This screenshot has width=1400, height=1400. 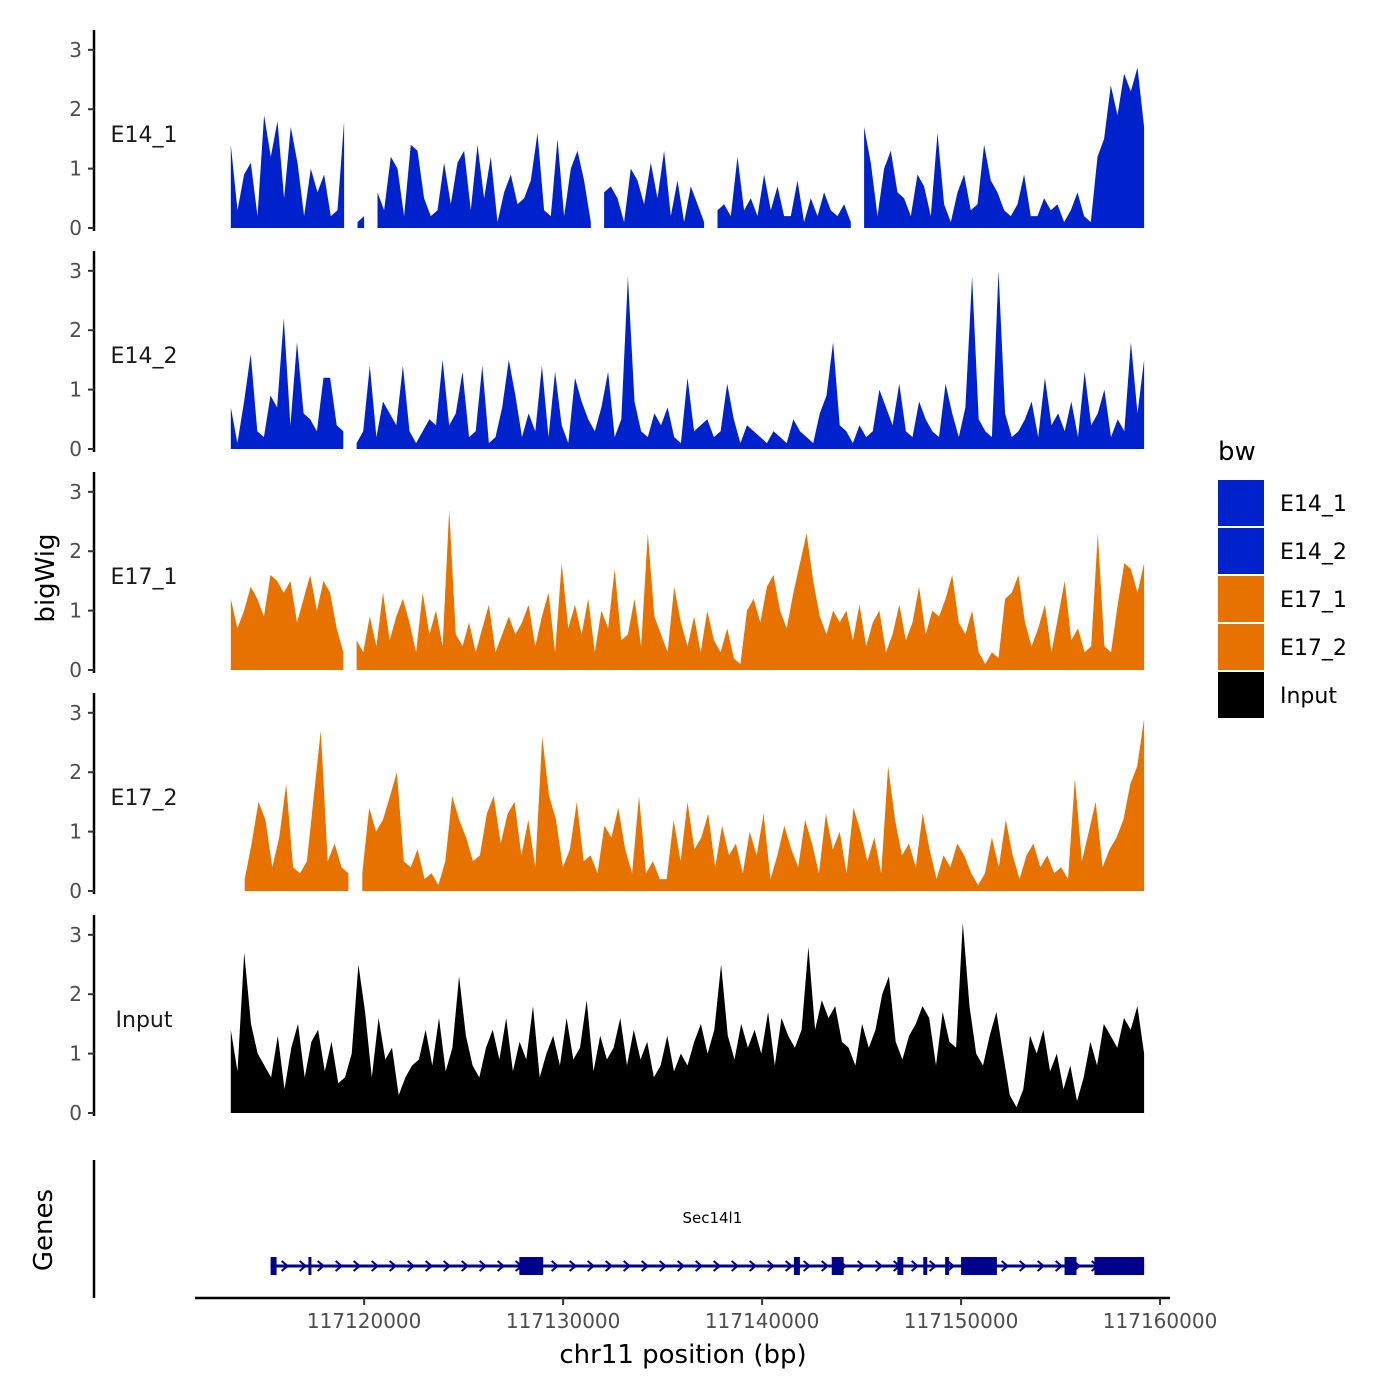 I want to click on legend-item-E14_2: E14_2, so click(x=1282, y=551).